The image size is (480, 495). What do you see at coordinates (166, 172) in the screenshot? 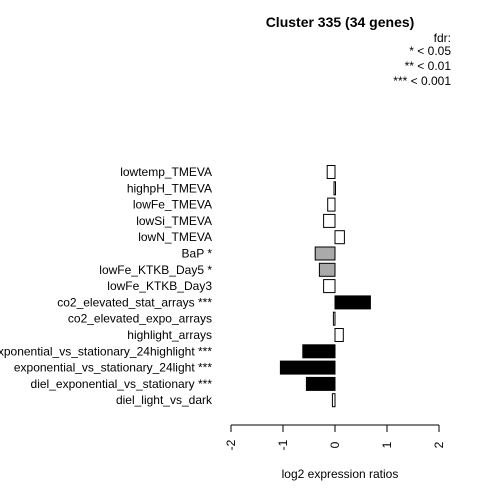
I see `category-label-0: lowtemp_TMEVA` at bounding box center [166, 172].